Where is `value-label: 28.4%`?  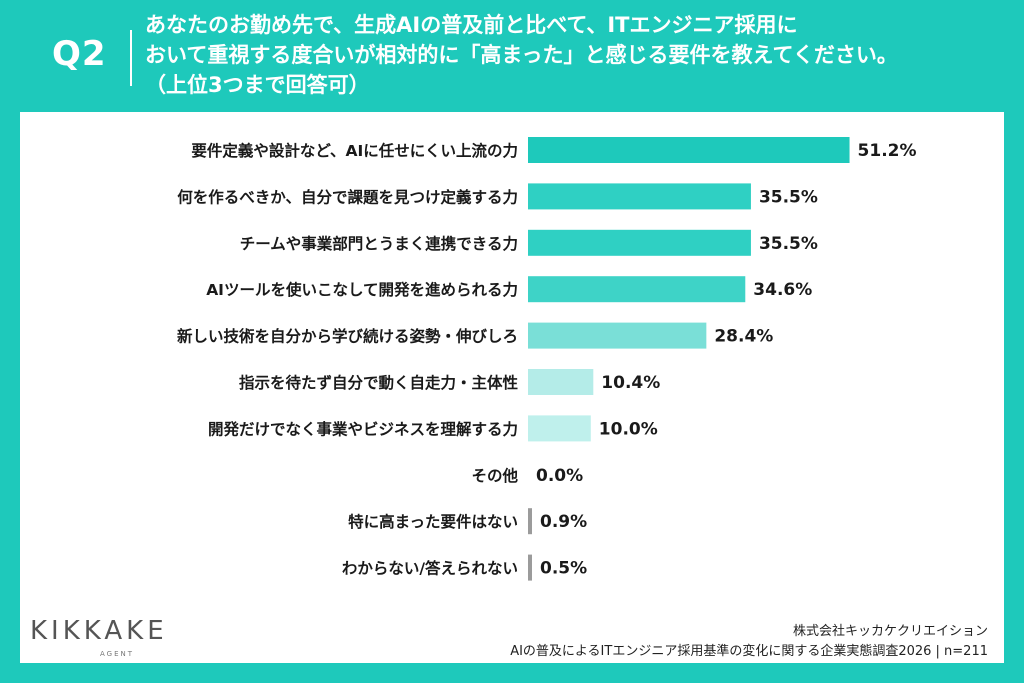 value-label: 28.4% is located at coordinates (743, 337).